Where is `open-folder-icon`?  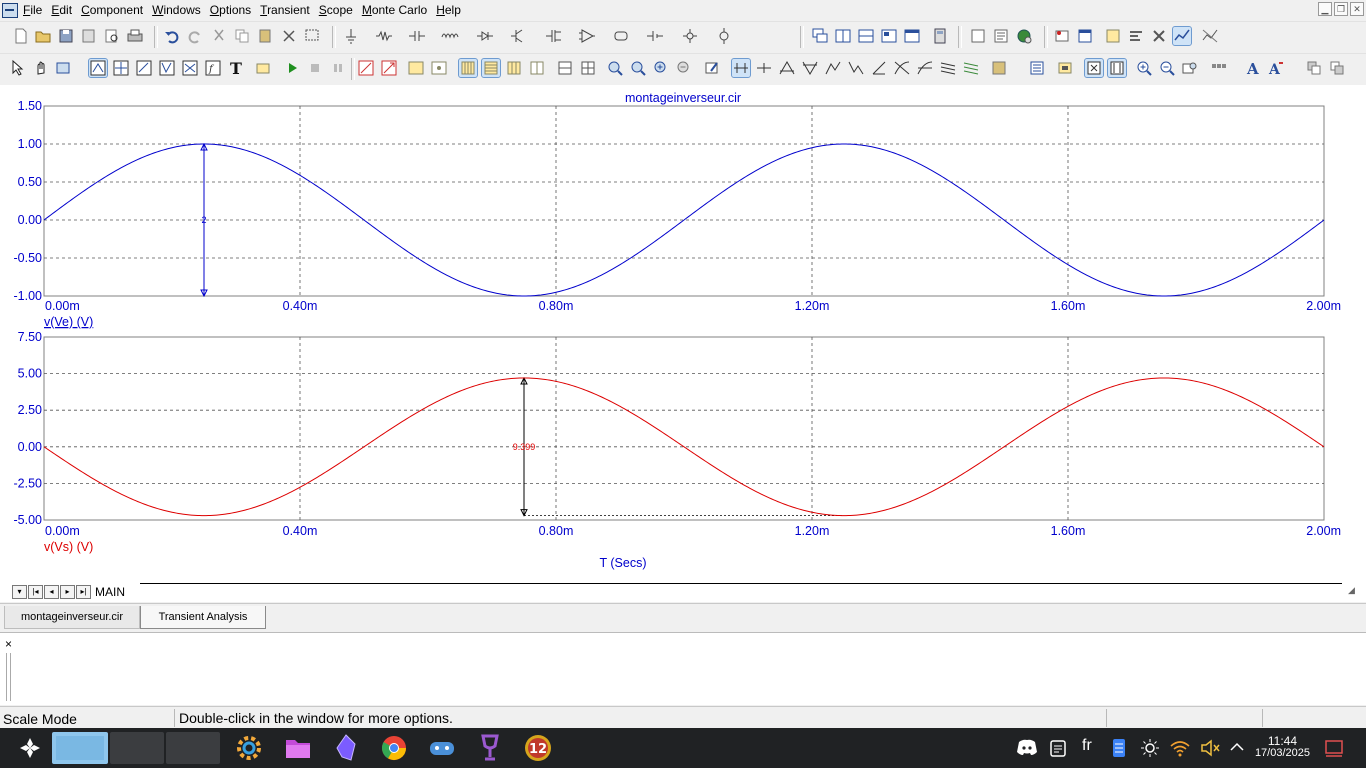
open-folder-icon is located at coordinates (43, 36).